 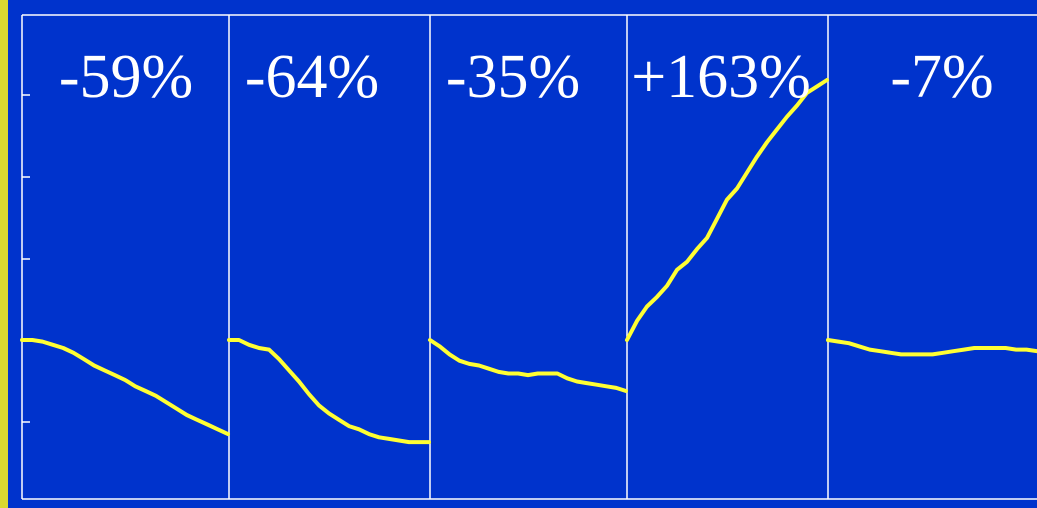 What do you see at coordinates (126, 77) in the screenshot?
I see `panel-1-change-label: -59%` at bounding box center [126, 77].